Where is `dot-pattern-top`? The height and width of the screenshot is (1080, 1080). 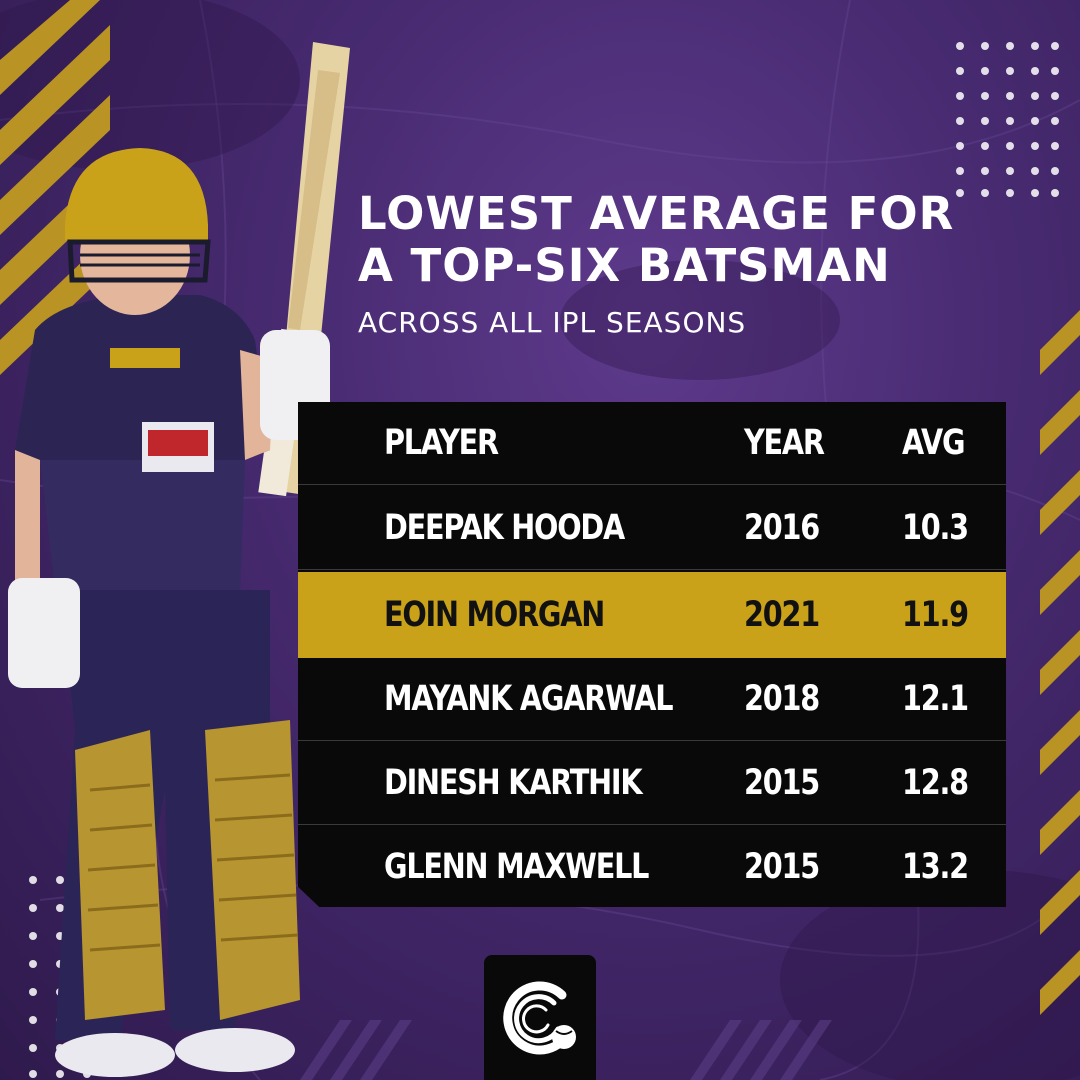 dot-pattern-top is located at coordinates (1007, 119).